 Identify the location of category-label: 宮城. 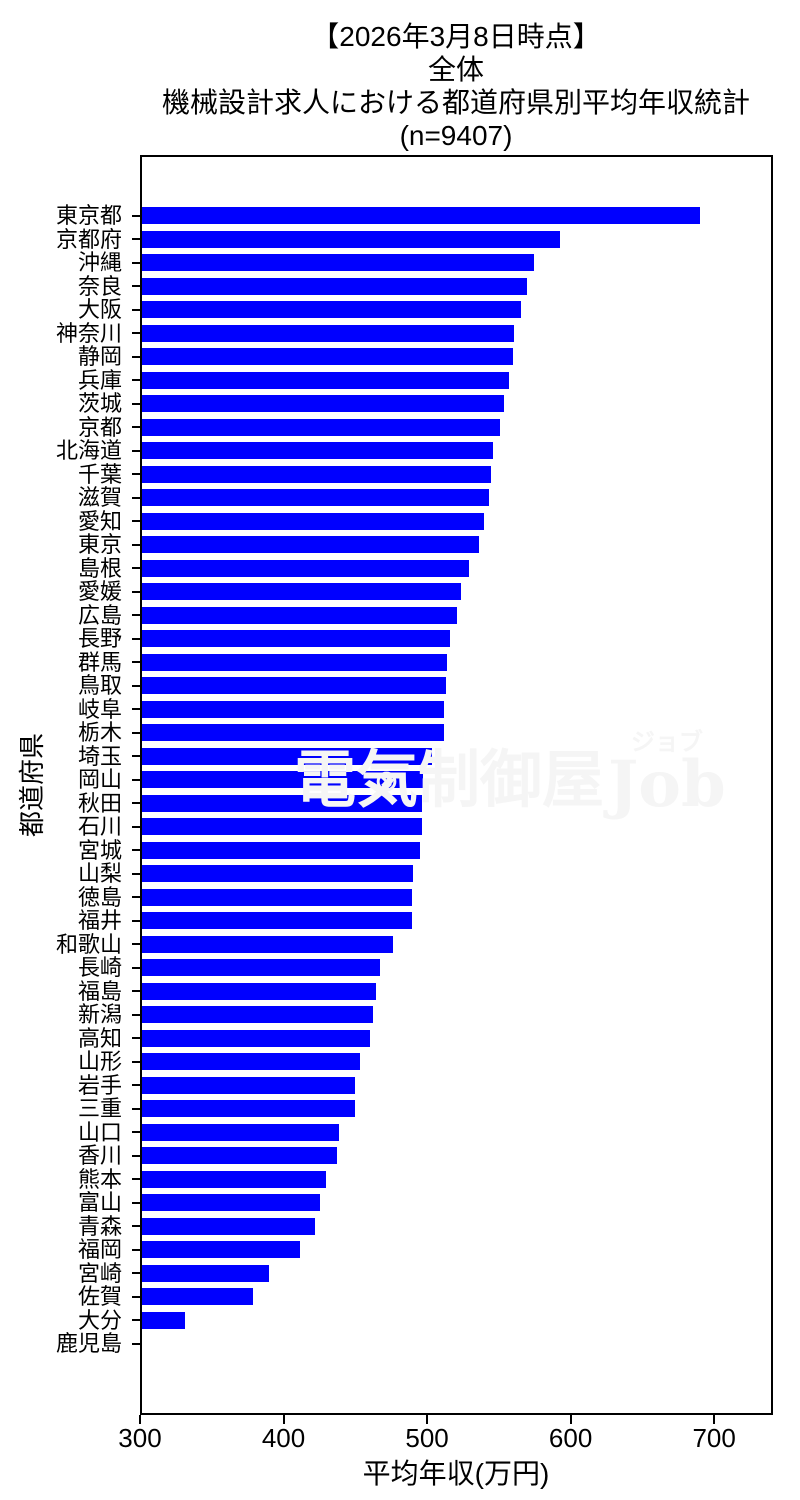
(99, 850).